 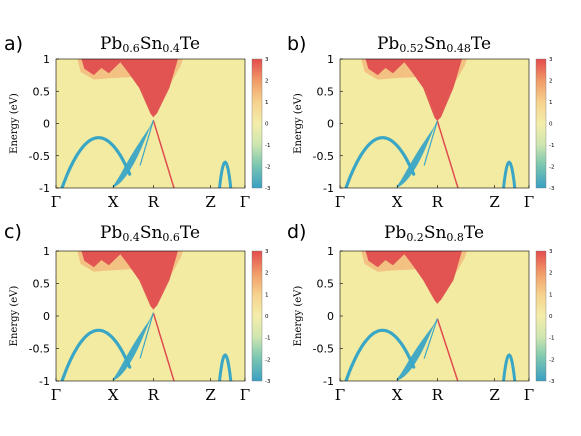 I want to click on panel-letter: b), so click(x=296, y=44).